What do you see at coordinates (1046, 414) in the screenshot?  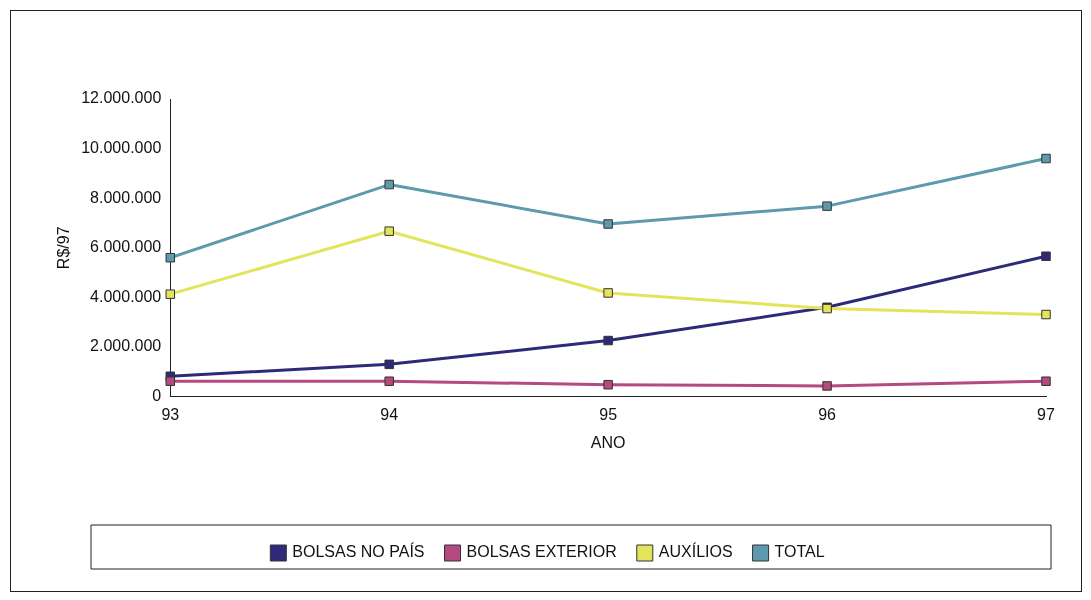 I see `x-tick-label: 97` at bounding box center [1046, 414].